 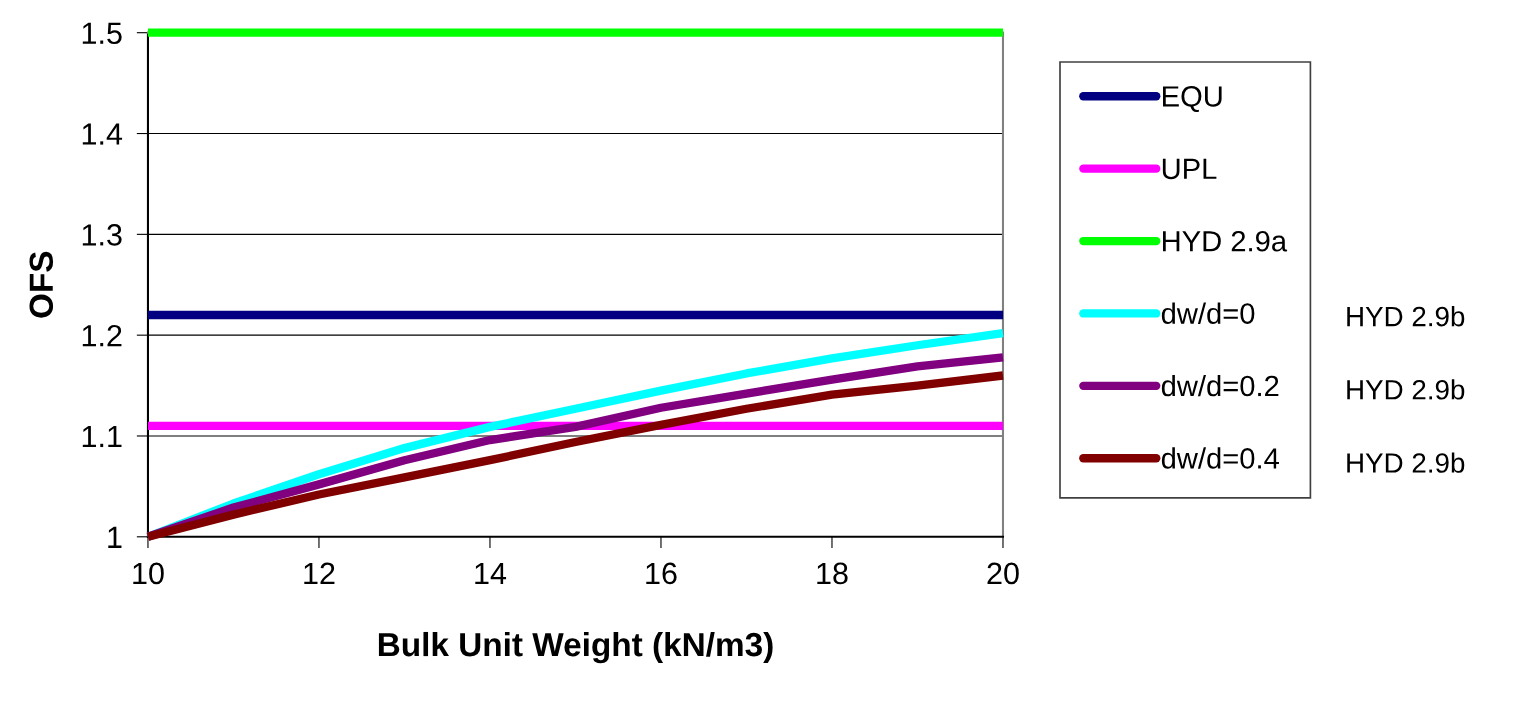 I want to click on y-tick-label: 1.5, so click(x=102, y=33).